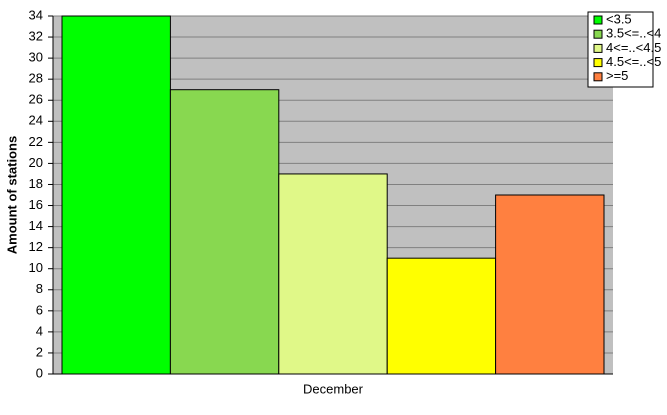 Image resolution: width=667 pixels, height=415 pixels. Describe the element at coordinates (36, 14) in the screenshot. I see `y-tick-label: 34` at that location.